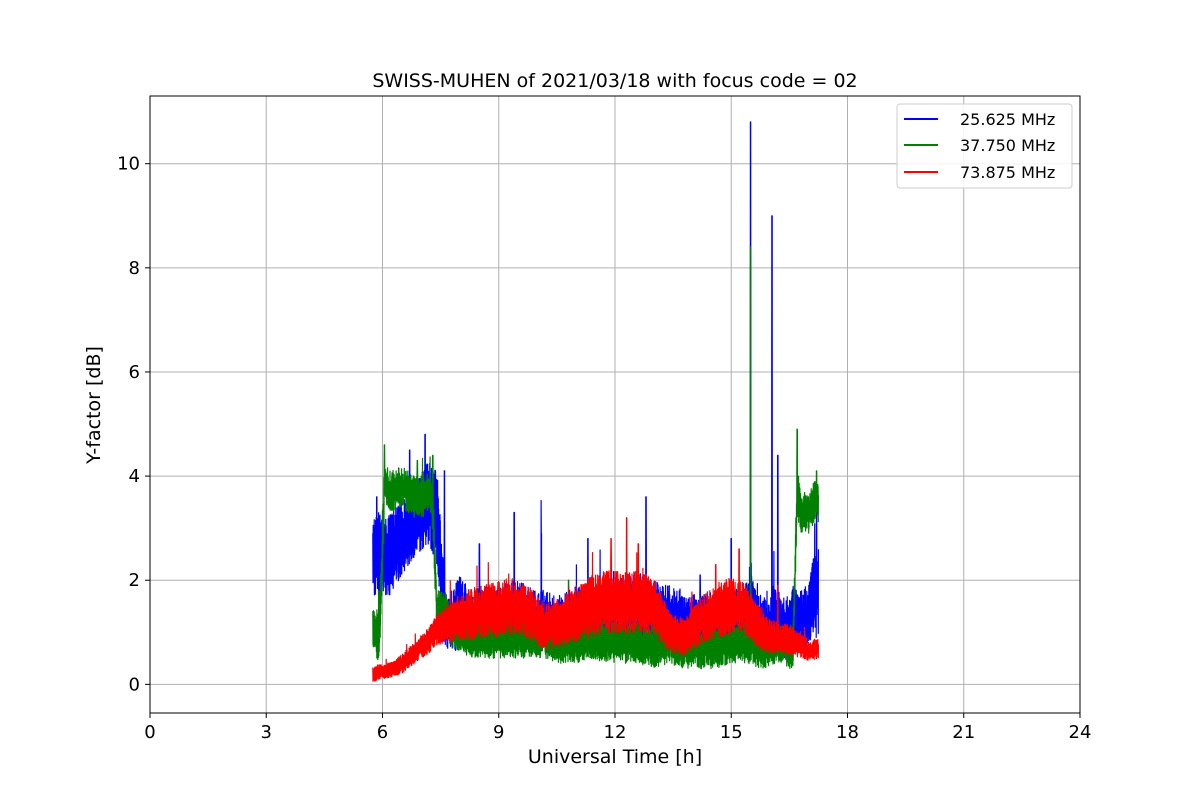 Image resolution: width=1200 pixels, height=800 pixels. Describe the element at coordinates (731, 732) in the screenshot. I see `x-tick-label: 15` at that location.